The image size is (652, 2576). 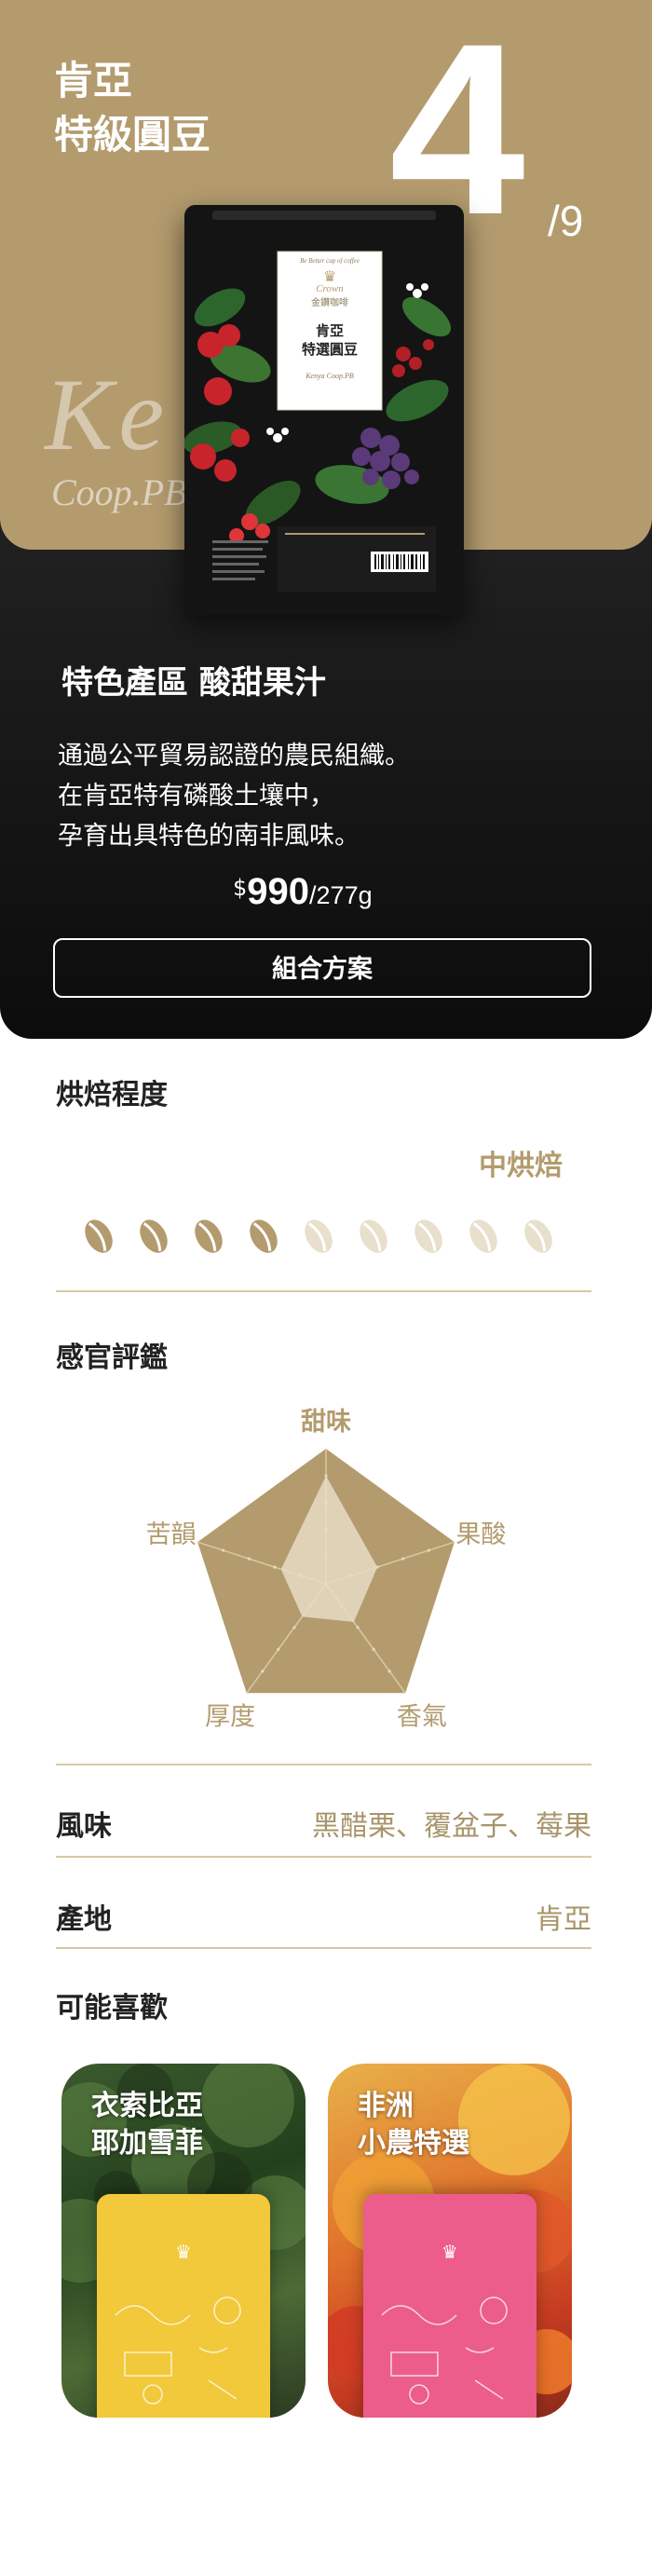 What do you see at coordinates (234, 756) in the screenshot?
I see `description-line: 通過公平貿易認證的農民組織。` at bounding box center [234, 756].